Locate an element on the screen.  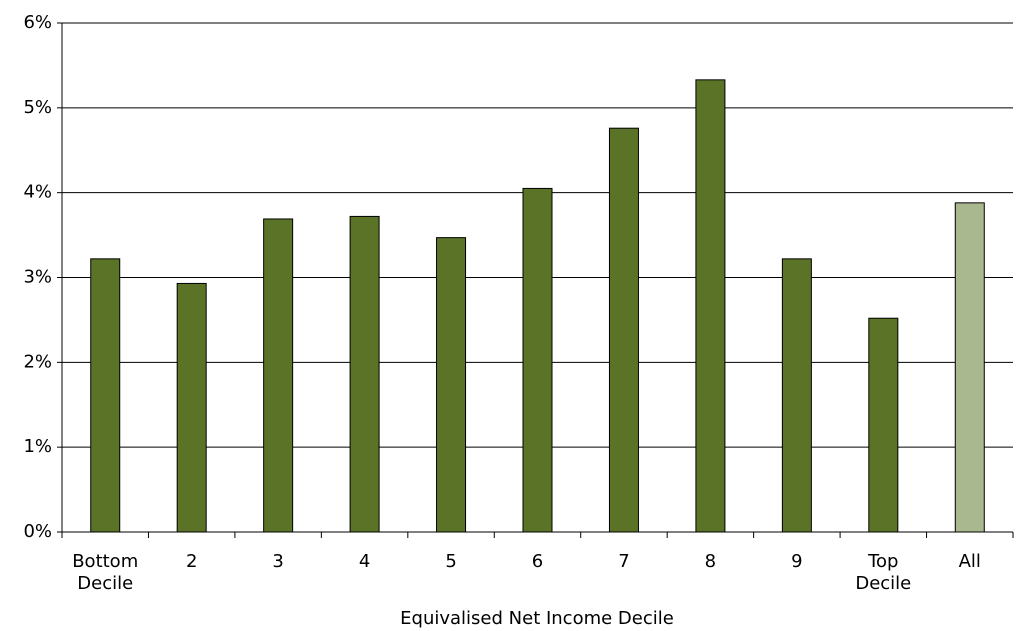
x-tick-label: 2 is located at coordinates (191, 561).